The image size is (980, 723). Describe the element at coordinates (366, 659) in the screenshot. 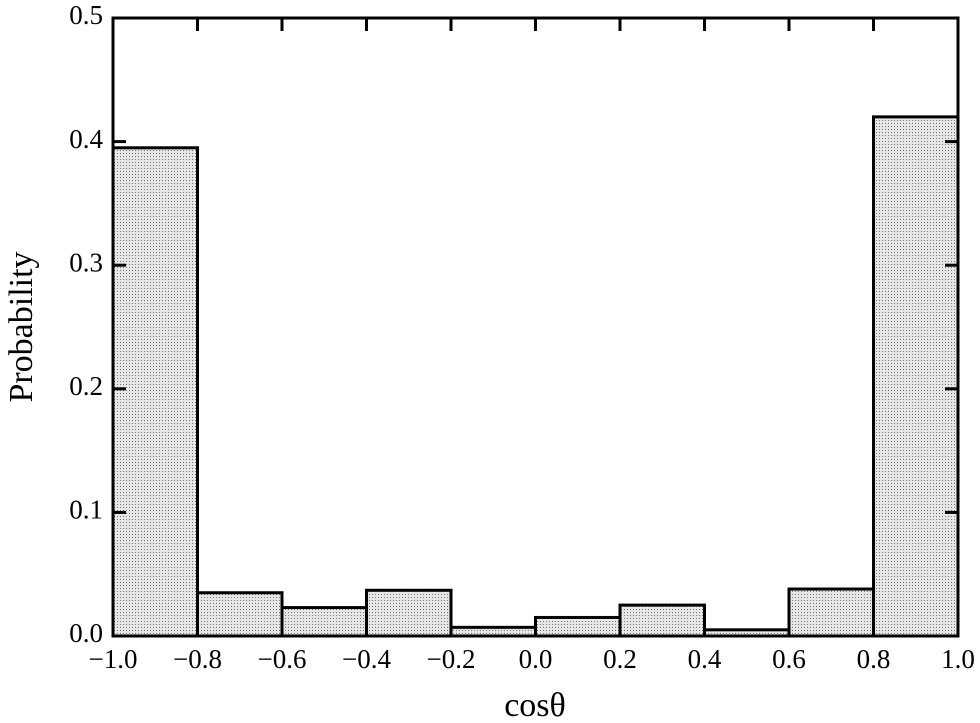

I see `x-tick-label: −0.4` at that location.